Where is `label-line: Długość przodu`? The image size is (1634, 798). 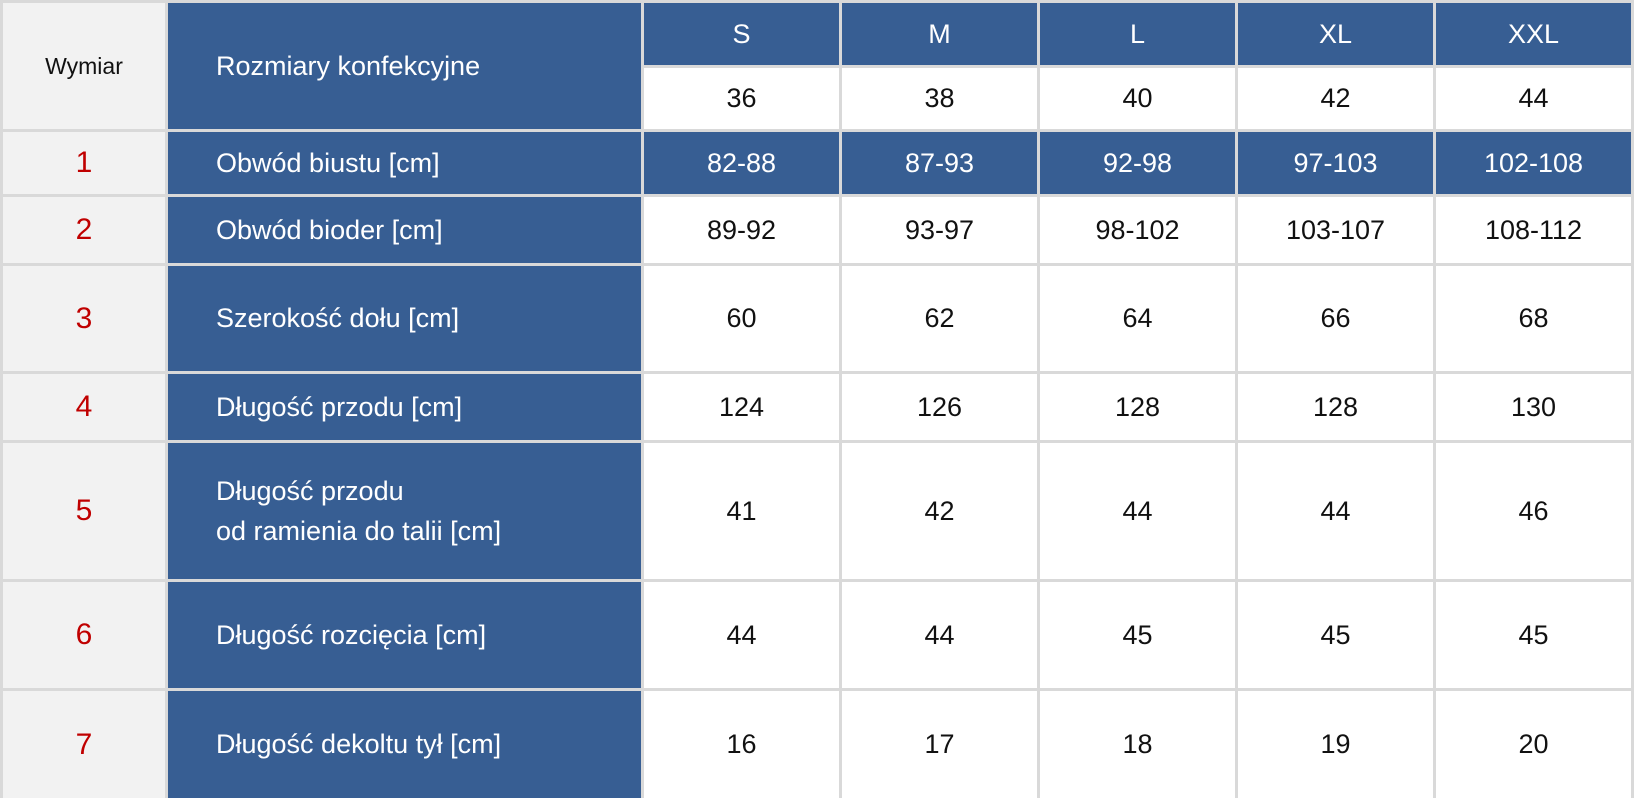
label-line: Długość przodu is located at coordinates (310, 490).